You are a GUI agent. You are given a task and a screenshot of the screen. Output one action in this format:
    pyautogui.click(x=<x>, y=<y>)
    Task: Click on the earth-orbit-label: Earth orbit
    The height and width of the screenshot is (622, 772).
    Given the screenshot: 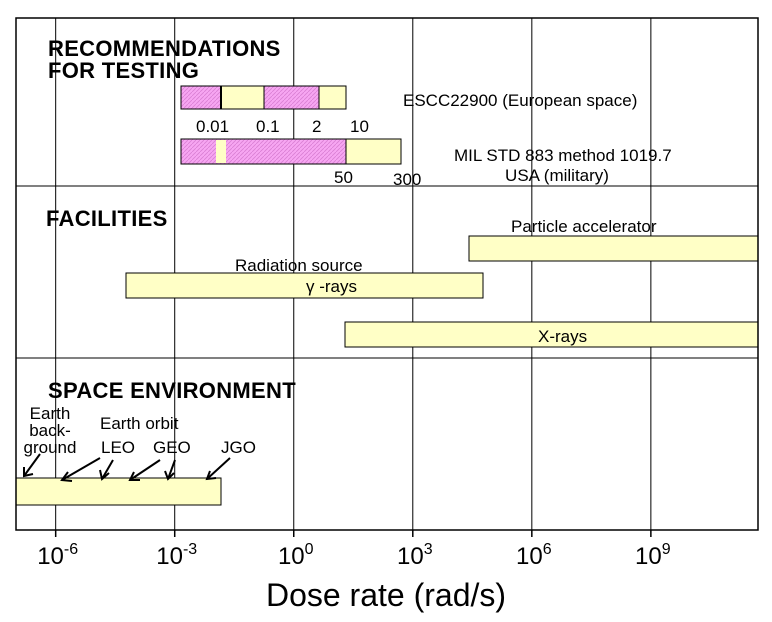 What is the action you would take?
    pyautogui.click(x=139, y=423)
    